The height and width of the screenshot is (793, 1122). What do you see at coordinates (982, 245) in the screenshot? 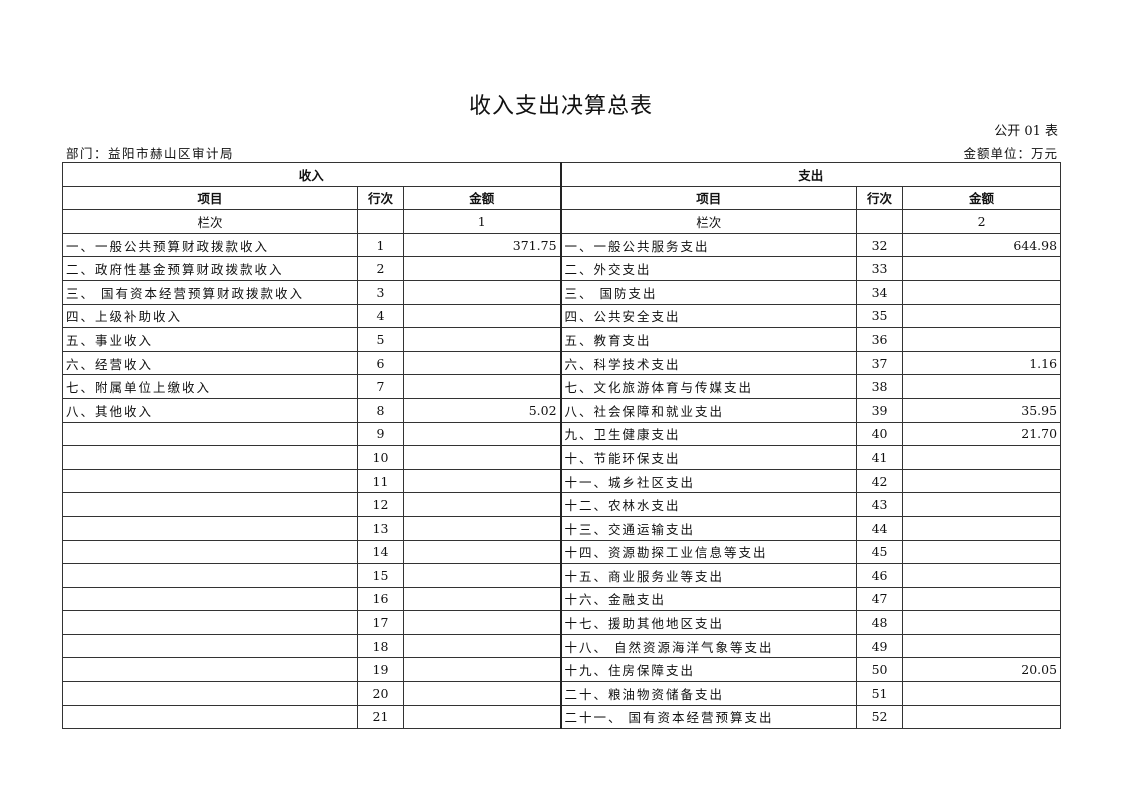
I see `expense-amount: 644.98` at bounding box center [982, 245].